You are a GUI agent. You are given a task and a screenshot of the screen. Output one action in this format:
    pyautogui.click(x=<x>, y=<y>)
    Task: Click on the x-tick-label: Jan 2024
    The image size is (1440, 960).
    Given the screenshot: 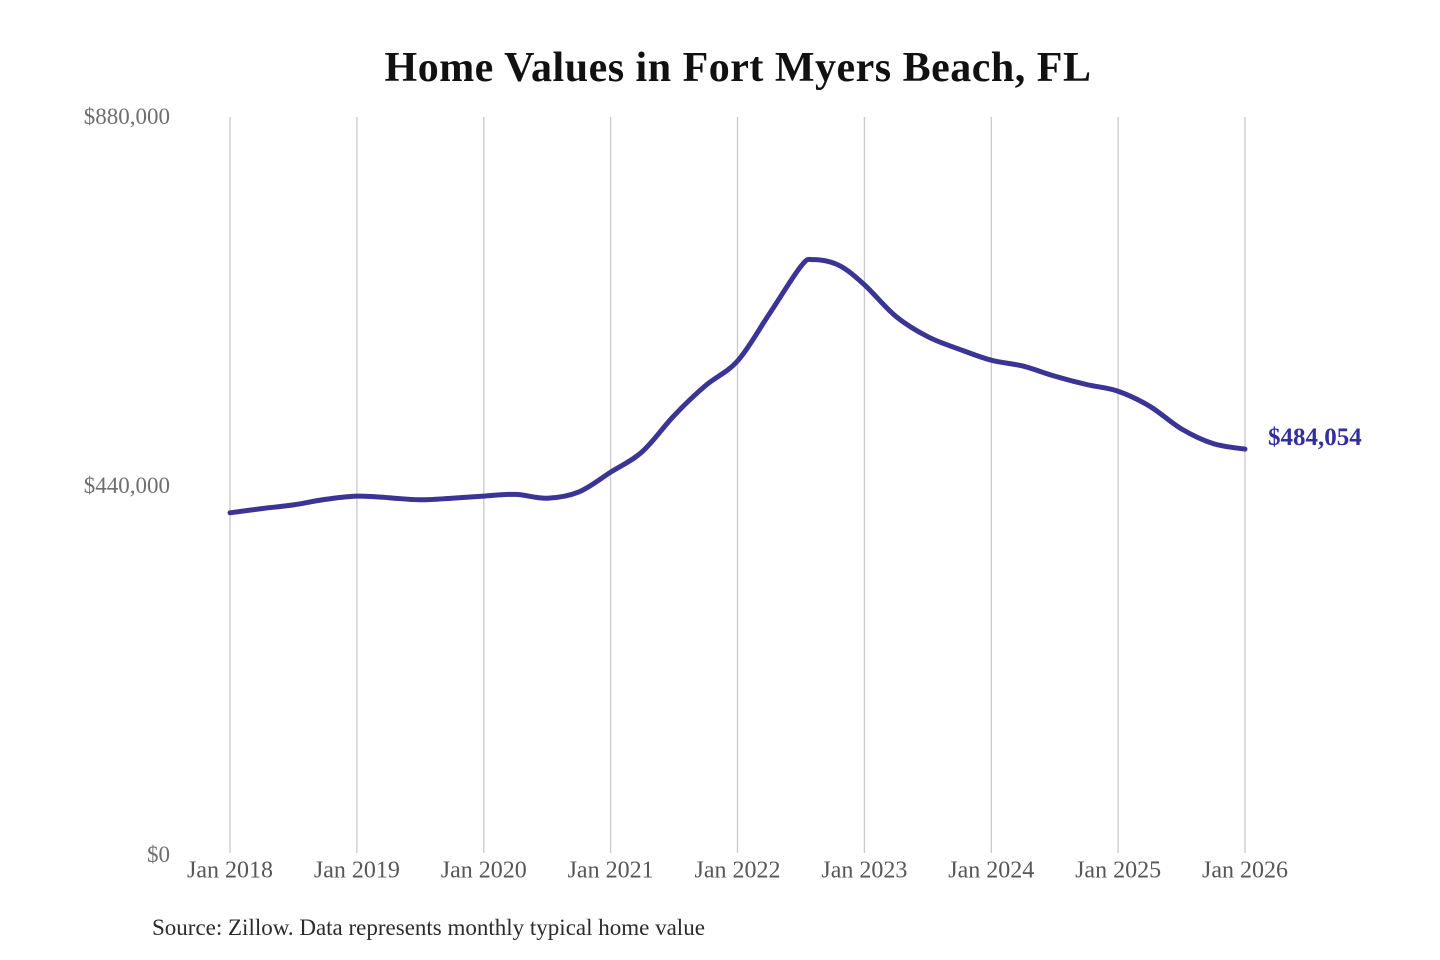 What is the action you would take?
    pyautogui.click(x=991, y=870)
    